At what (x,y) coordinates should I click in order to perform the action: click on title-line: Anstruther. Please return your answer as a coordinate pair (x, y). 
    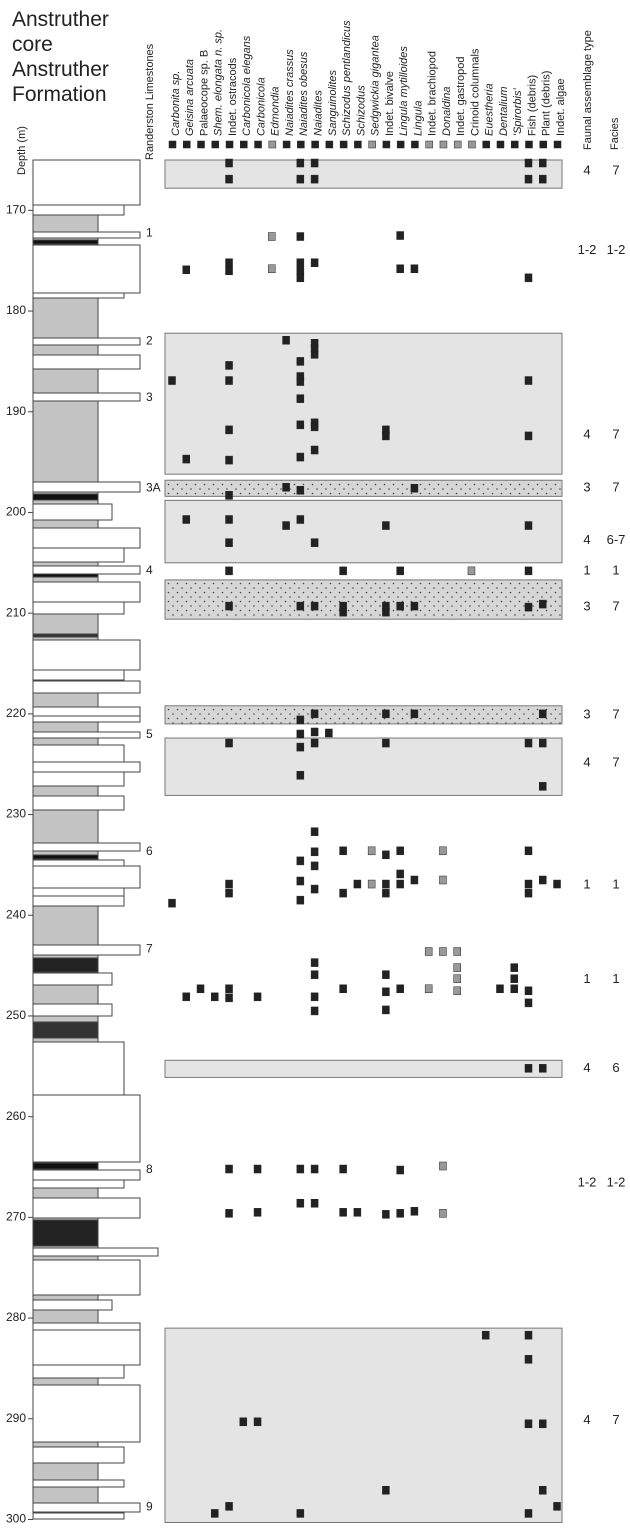
    Looking at the image, I should click on (60, 19).